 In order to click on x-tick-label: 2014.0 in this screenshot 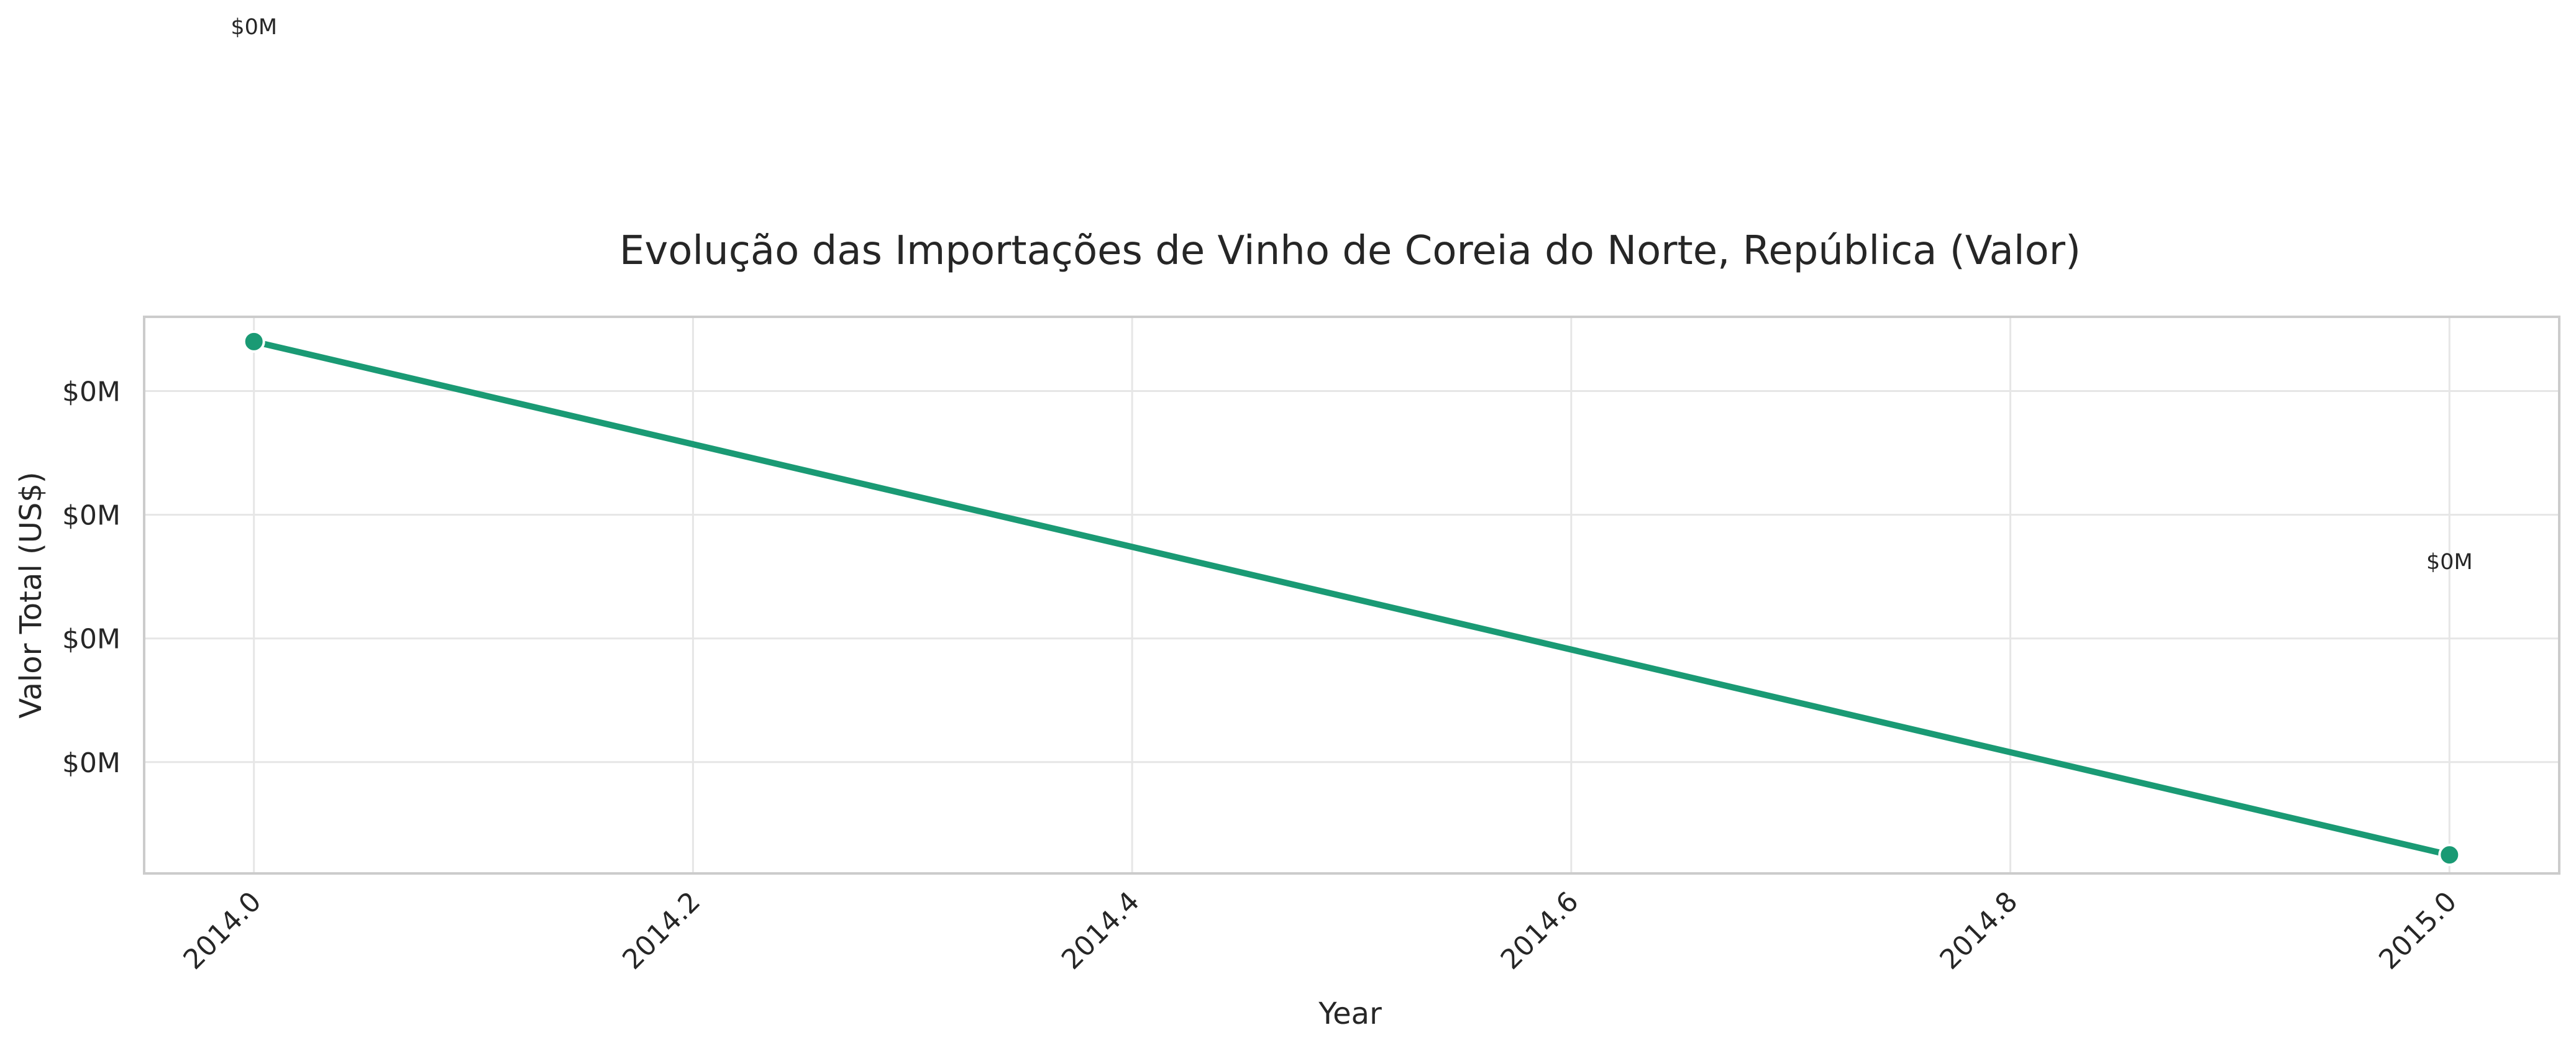, I will do `click(223, 931)`.